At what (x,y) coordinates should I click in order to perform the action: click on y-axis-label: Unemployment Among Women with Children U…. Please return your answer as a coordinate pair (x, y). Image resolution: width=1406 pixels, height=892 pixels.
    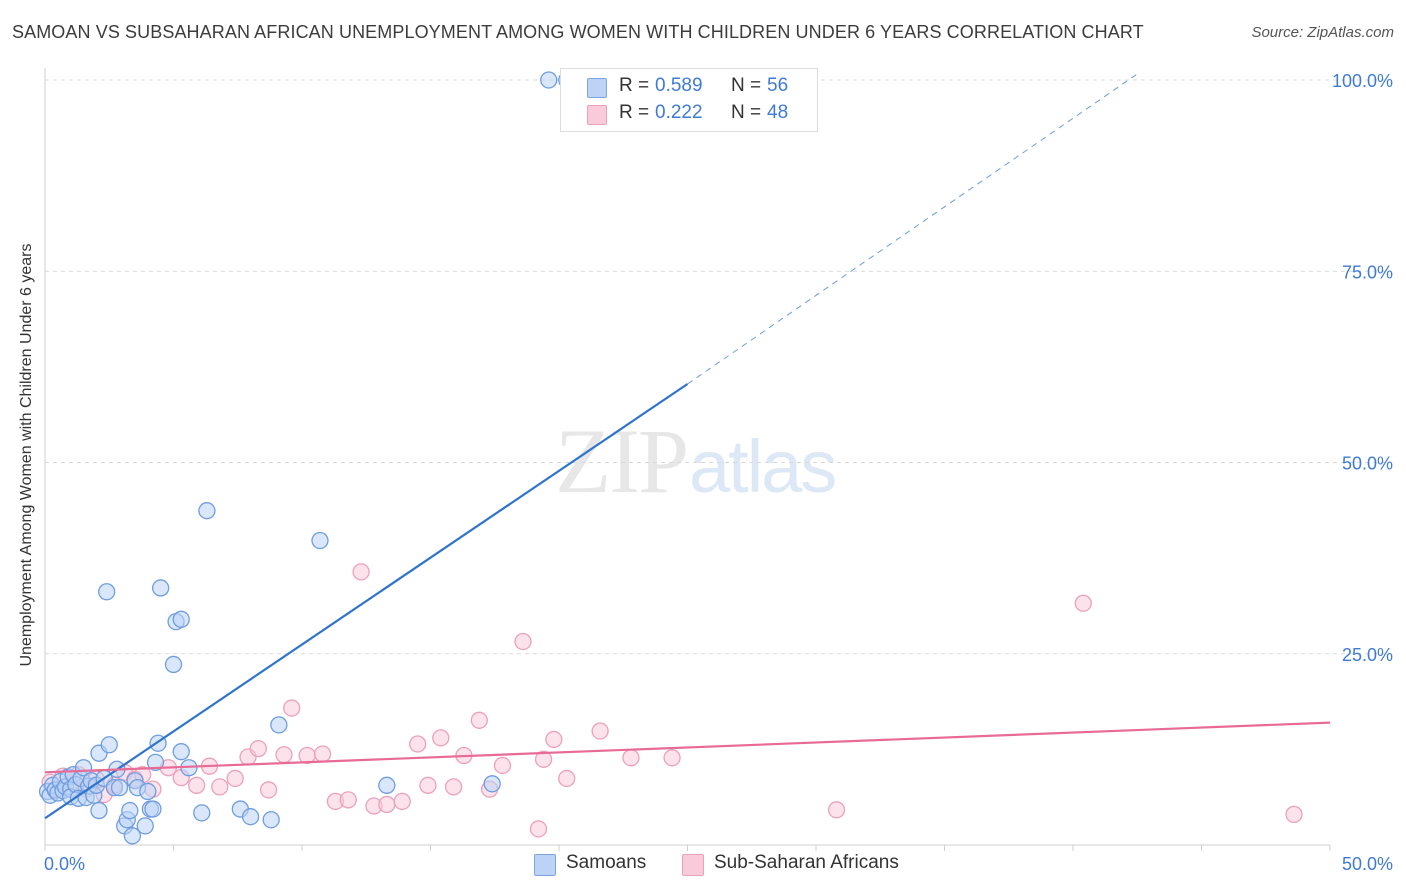
    Looking at the image, I should click on (26, 455).